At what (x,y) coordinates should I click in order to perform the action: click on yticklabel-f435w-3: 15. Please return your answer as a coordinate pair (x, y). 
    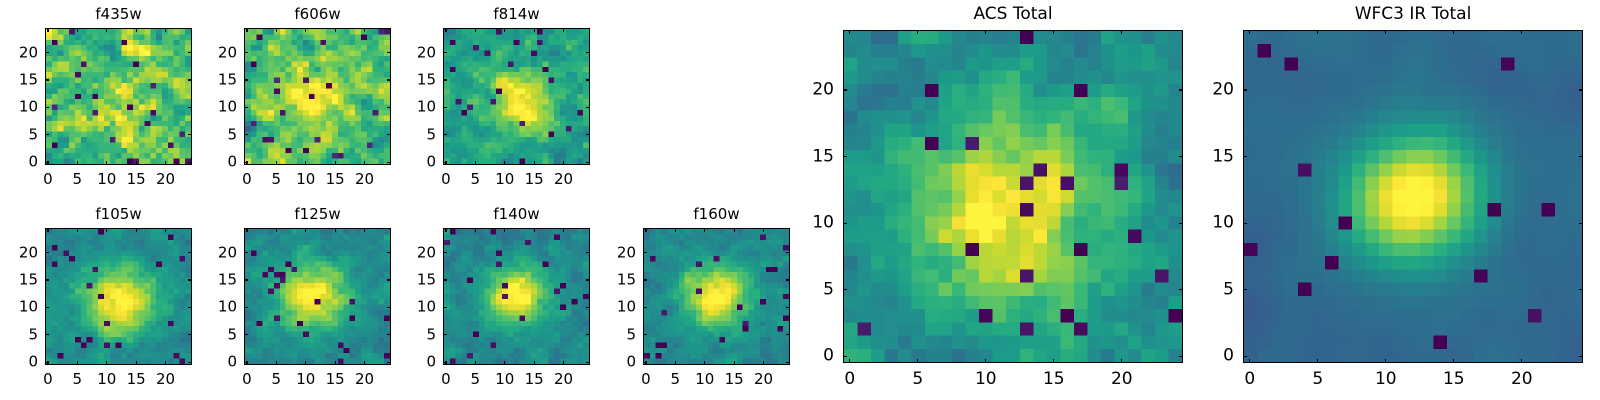
    Looking at the image, I should click on (28, 79).